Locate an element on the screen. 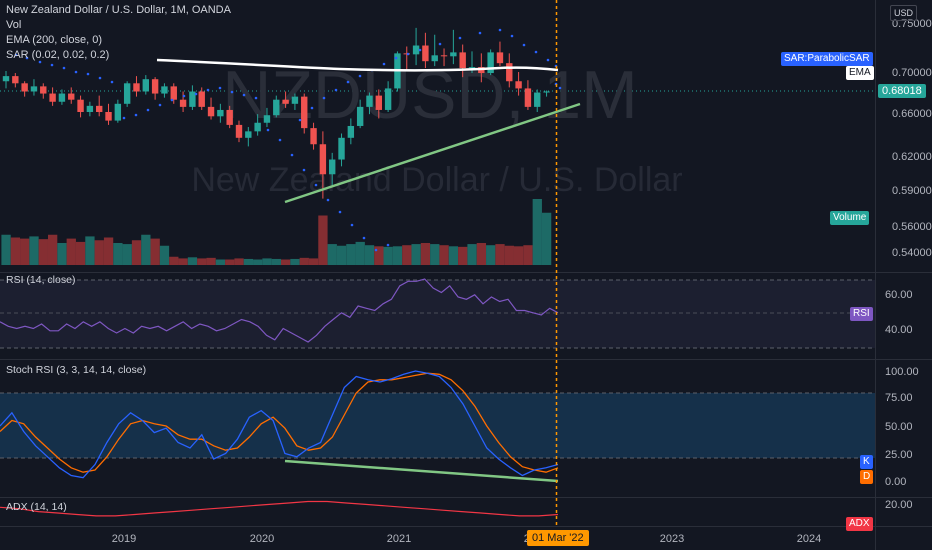  crosshair-time-label: 01 Mar '22 is located at coordinates (558, 538).